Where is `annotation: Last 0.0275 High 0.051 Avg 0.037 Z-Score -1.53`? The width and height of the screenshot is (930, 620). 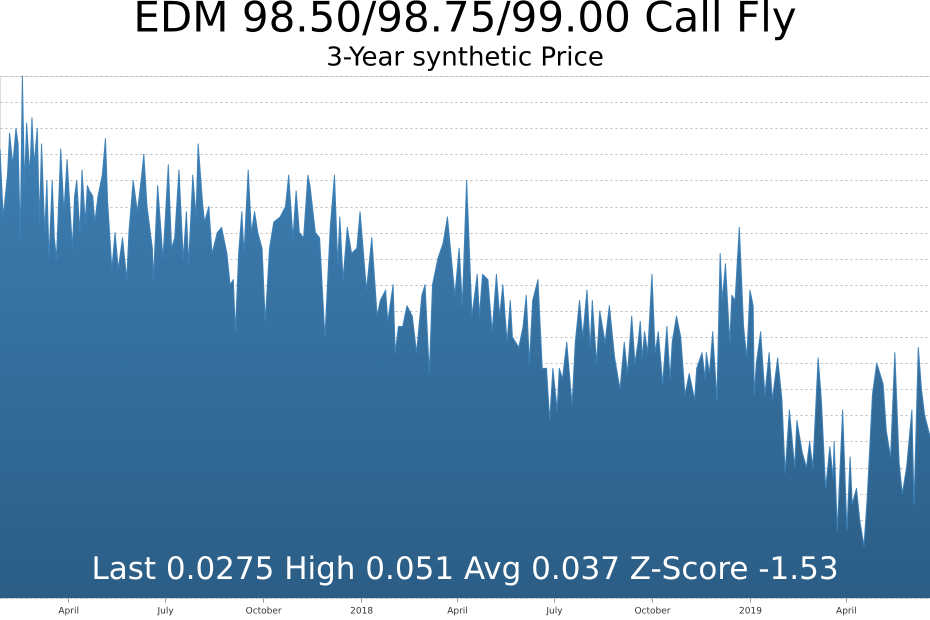
annotation: Last 0.0275 High 0.051 Avg 0.037 Z-Score -1.53 is located at coordinates (465, 569).